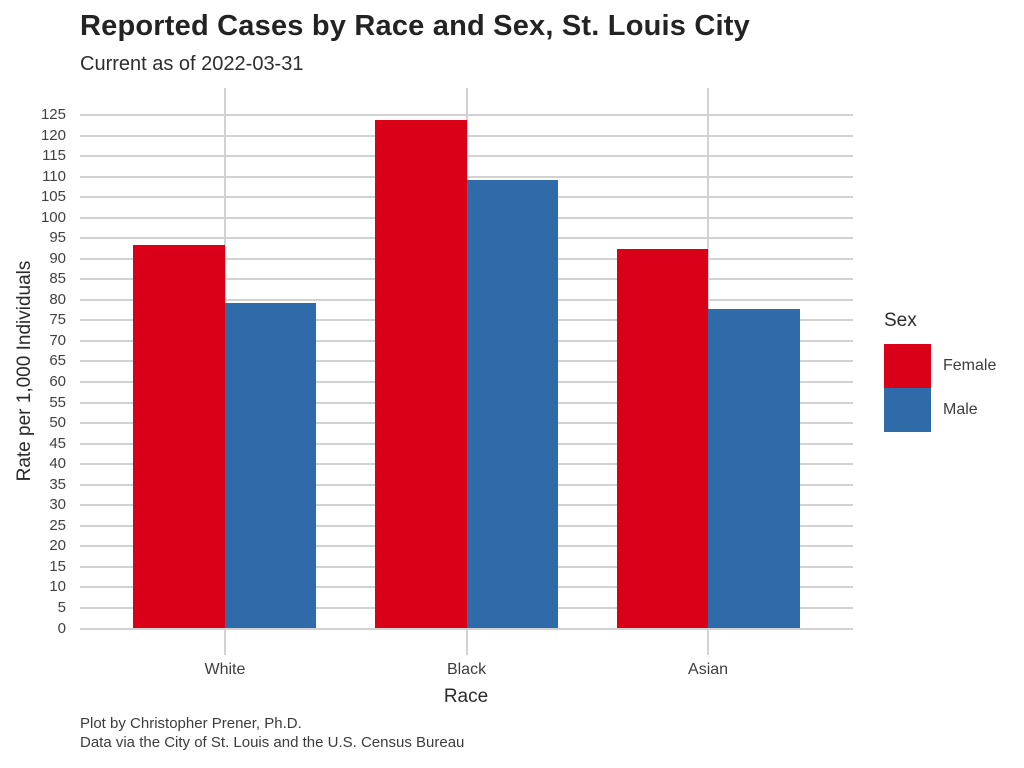 The height and width of the screenshot is (768, 1024). I want to click on chart-subtitle: Current as of 2022-03-31, so click(192, 64).